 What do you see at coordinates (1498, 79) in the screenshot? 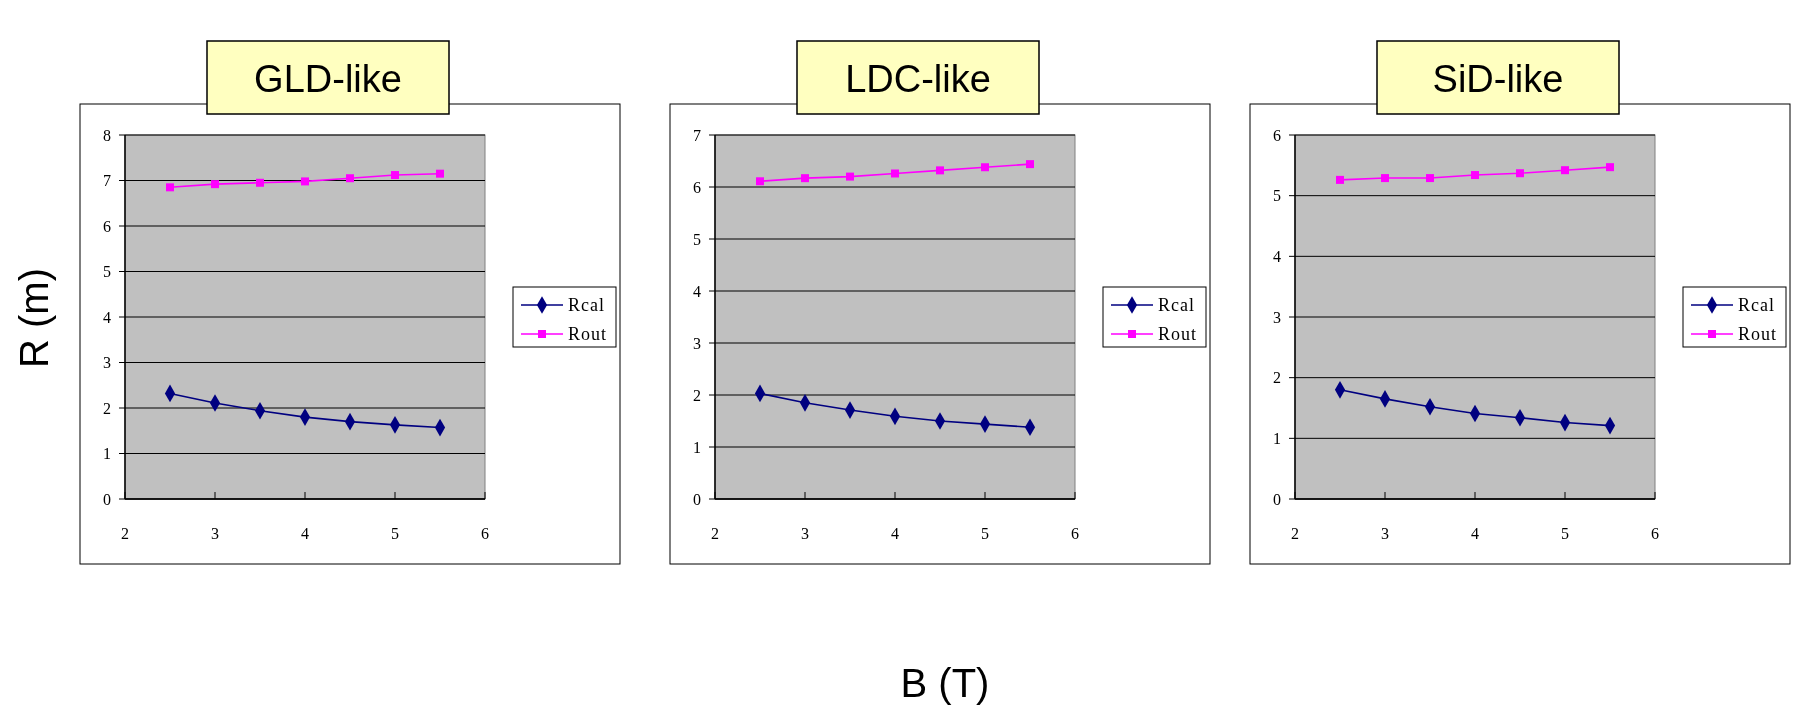
I see `chart-title: SiD-like` at bounding box center [1498, 79].